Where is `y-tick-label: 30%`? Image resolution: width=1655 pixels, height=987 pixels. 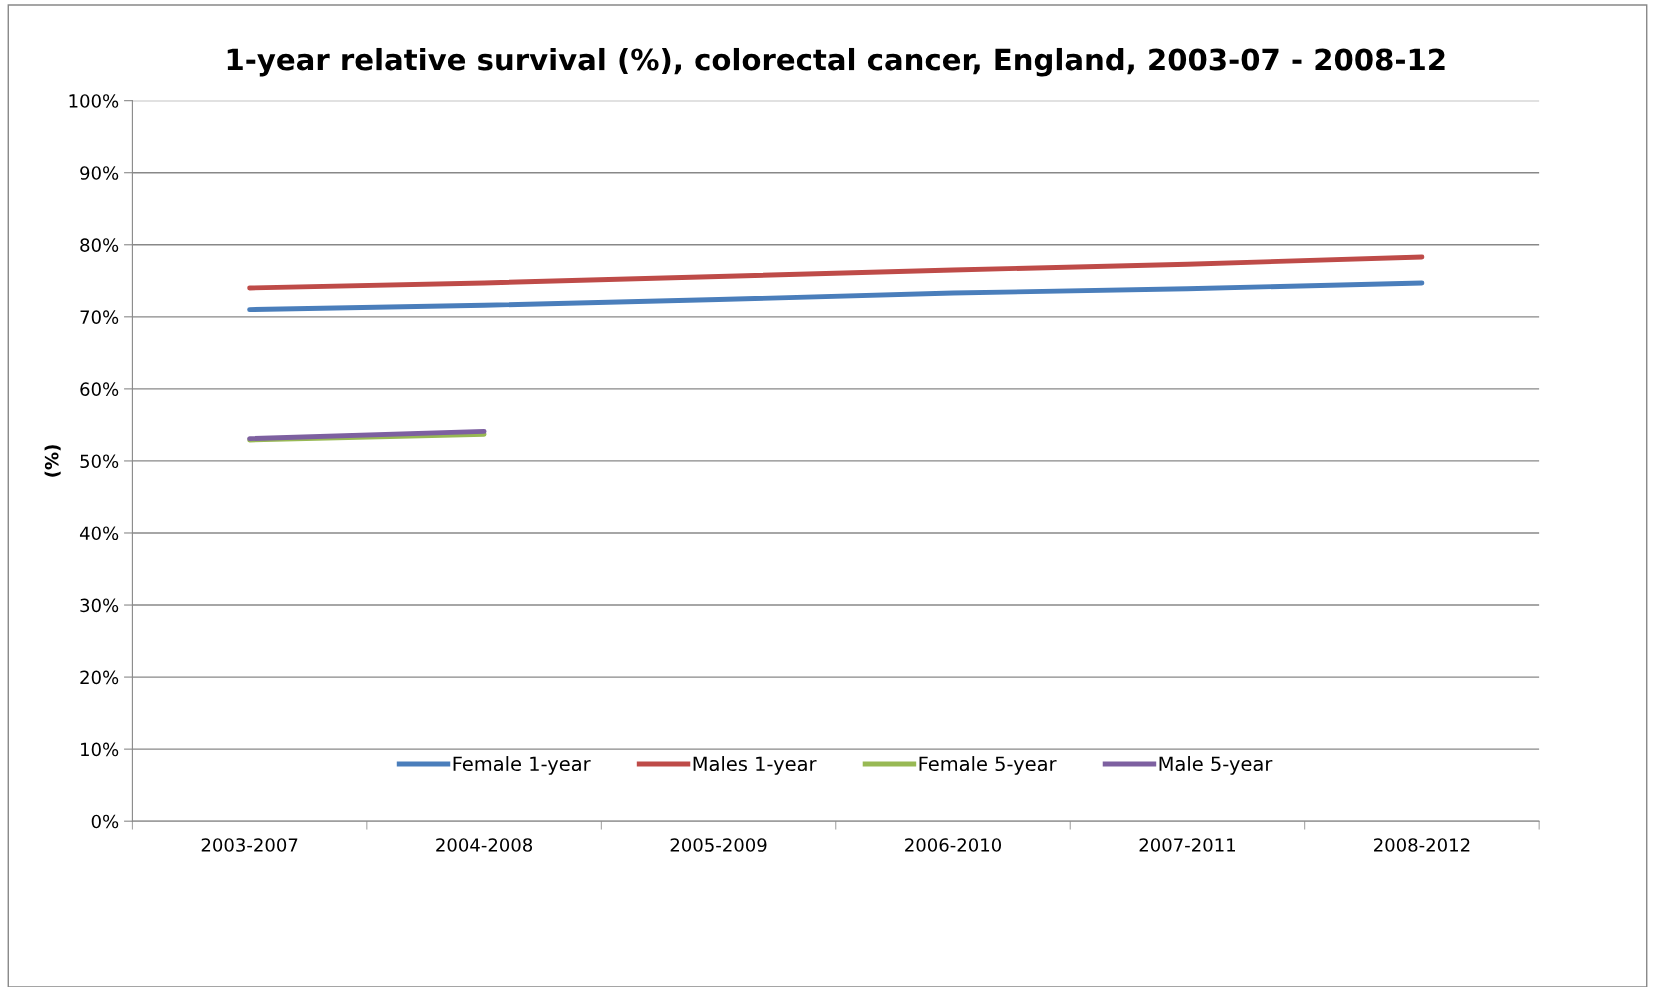 y-tick-label: 30% is located at coordinates (99, 605).